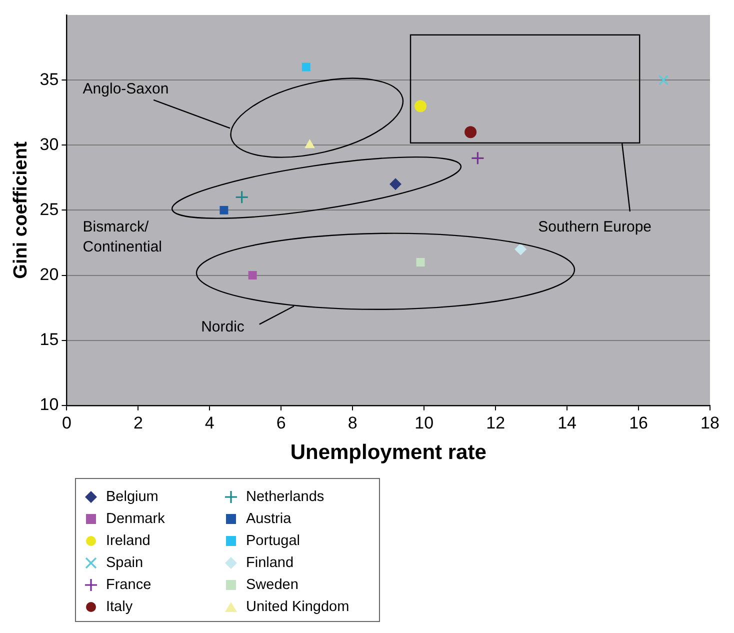 This screenshot has width=734, height=633. I want to click on x-tick-label: 12, so click(496, 422).